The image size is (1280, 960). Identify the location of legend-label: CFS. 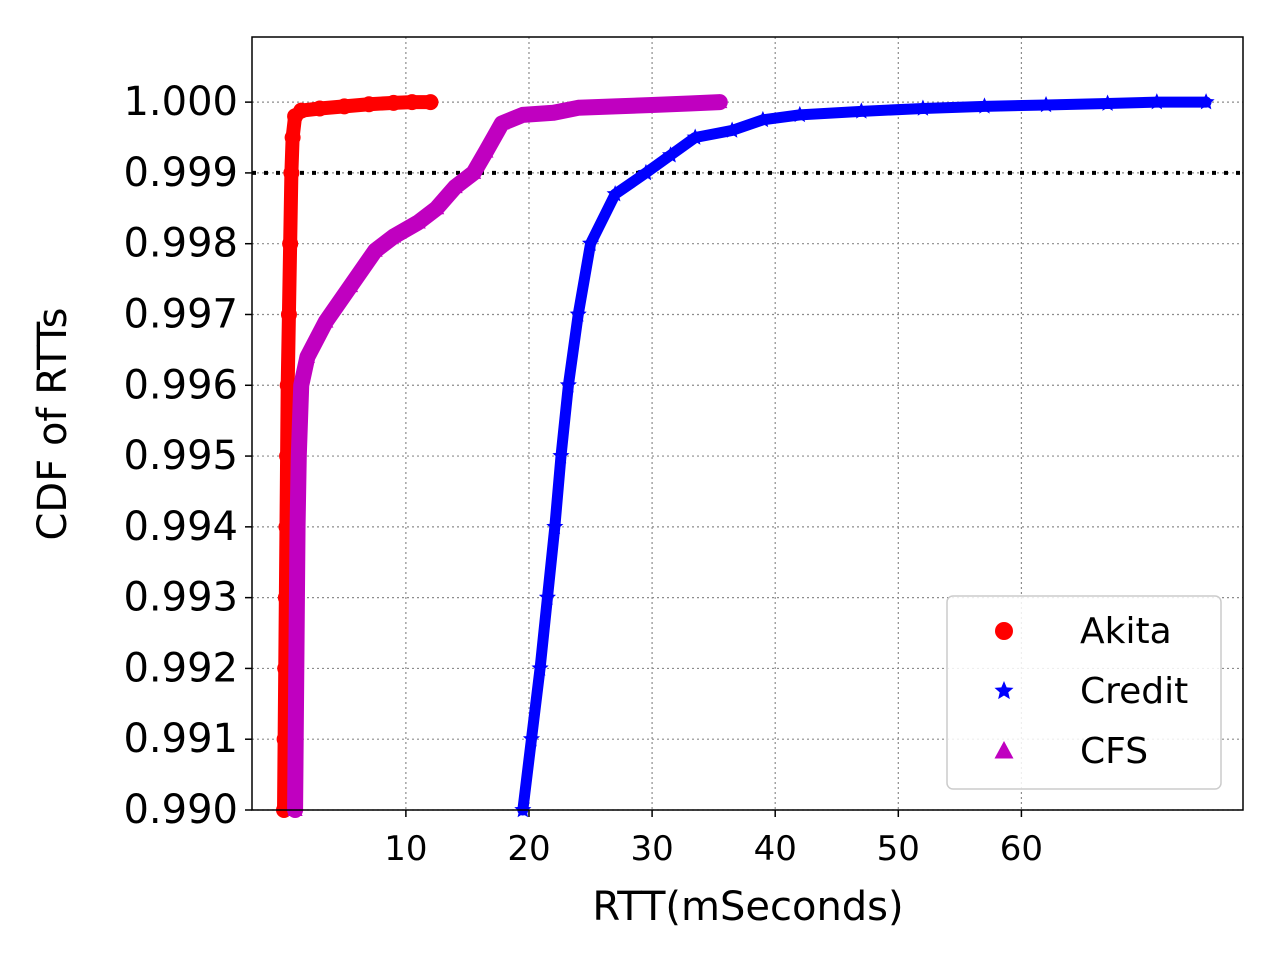
(1114, 751).